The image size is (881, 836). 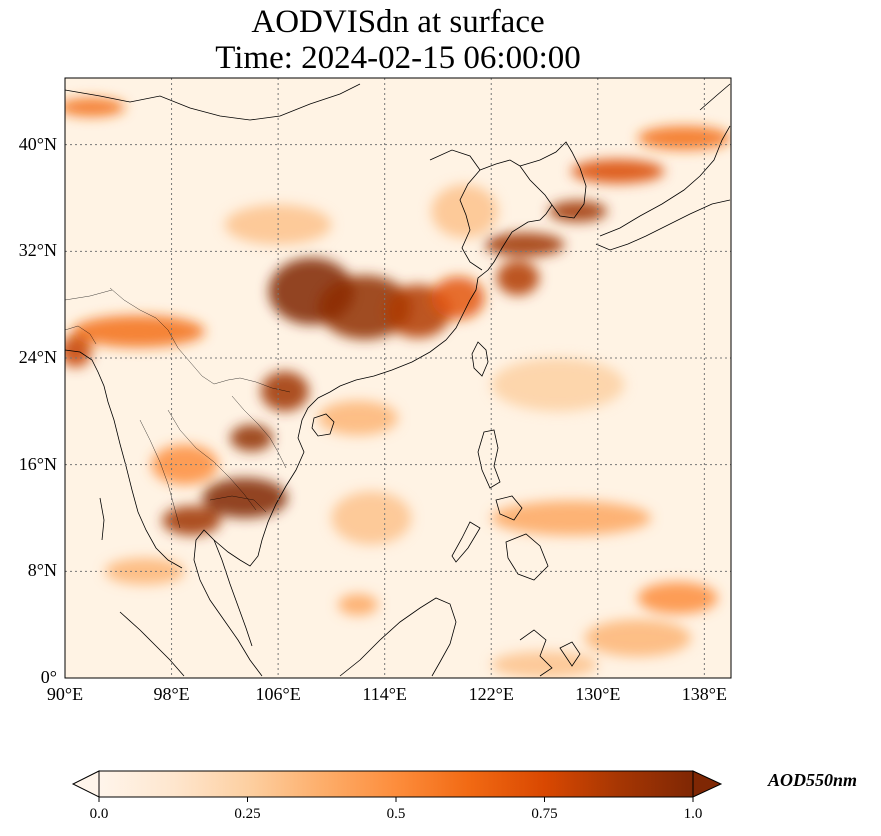 I want to click on coastline-malay, so click(x=233, y=593).